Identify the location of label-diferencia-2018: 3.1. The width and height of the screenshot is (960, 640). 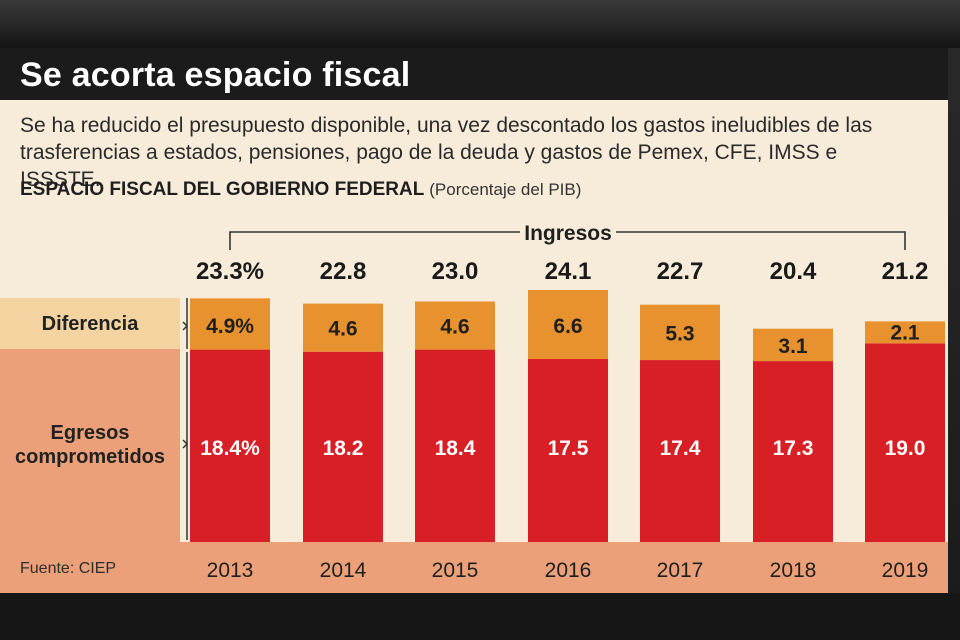
(793, 346).